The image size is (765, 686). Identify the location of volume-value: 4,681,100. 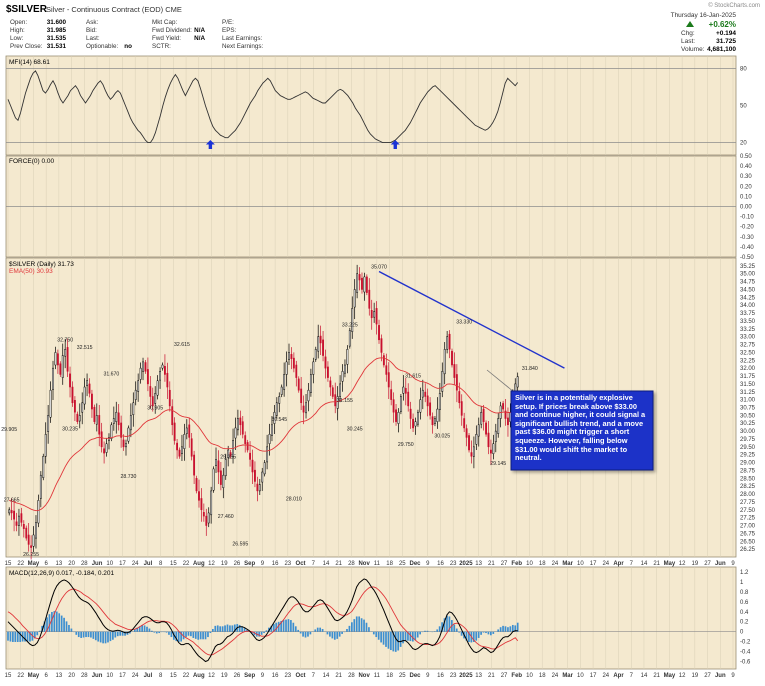
(721, 49).